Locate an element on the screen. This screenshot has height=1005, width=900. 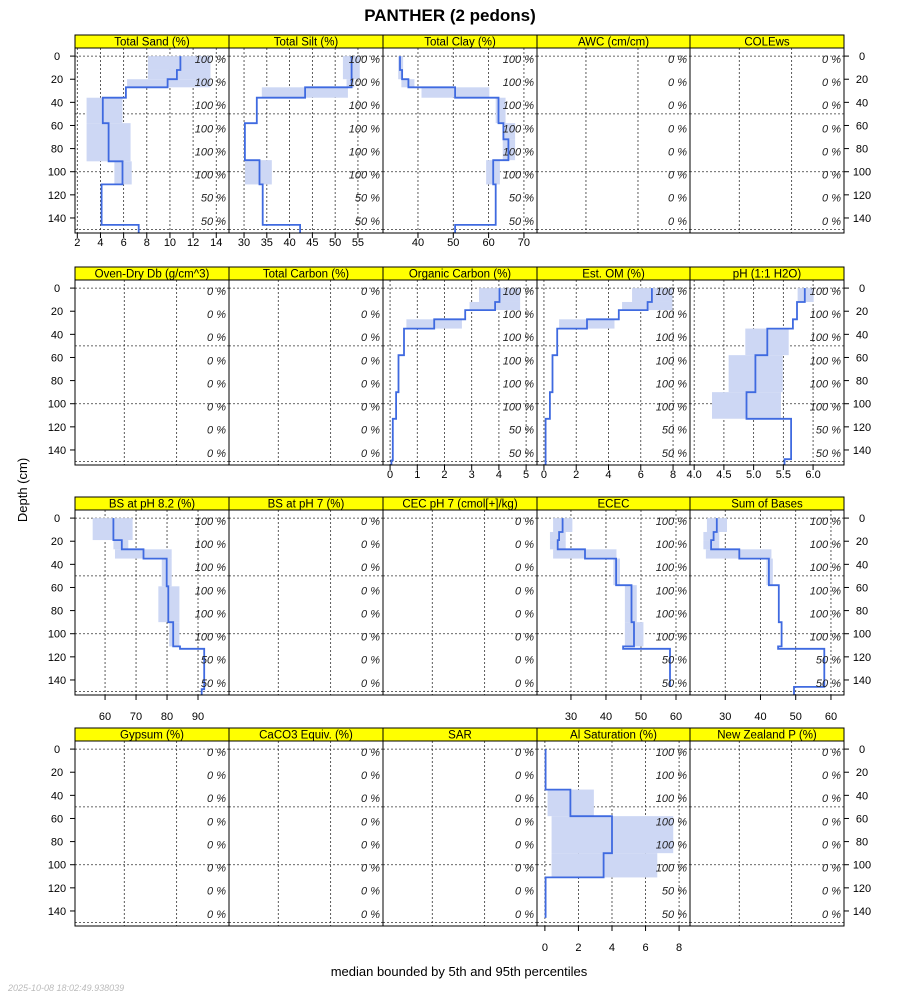
panel-title: Sum of Bases is located at coordinates (767, 505).